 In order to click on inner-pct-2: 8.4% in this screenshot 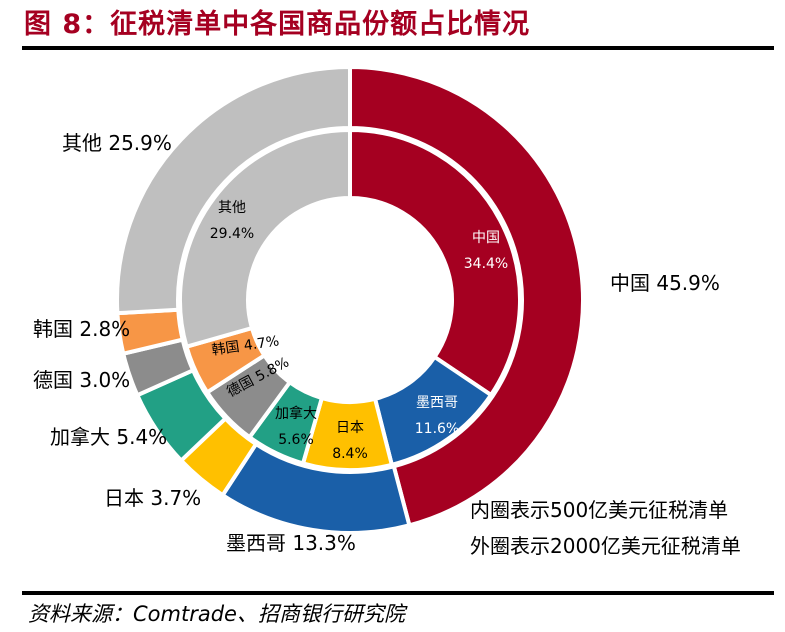, I will do `click(350, 454)`.